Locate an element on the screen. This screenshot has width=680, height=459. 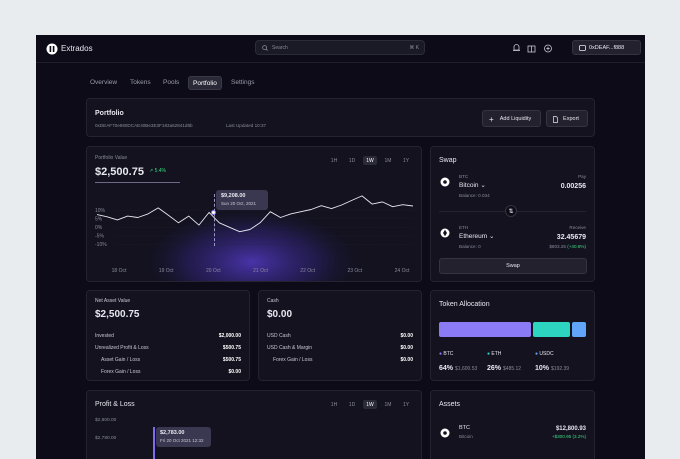
swap-button: Swap is located at coordinates (513, 266).